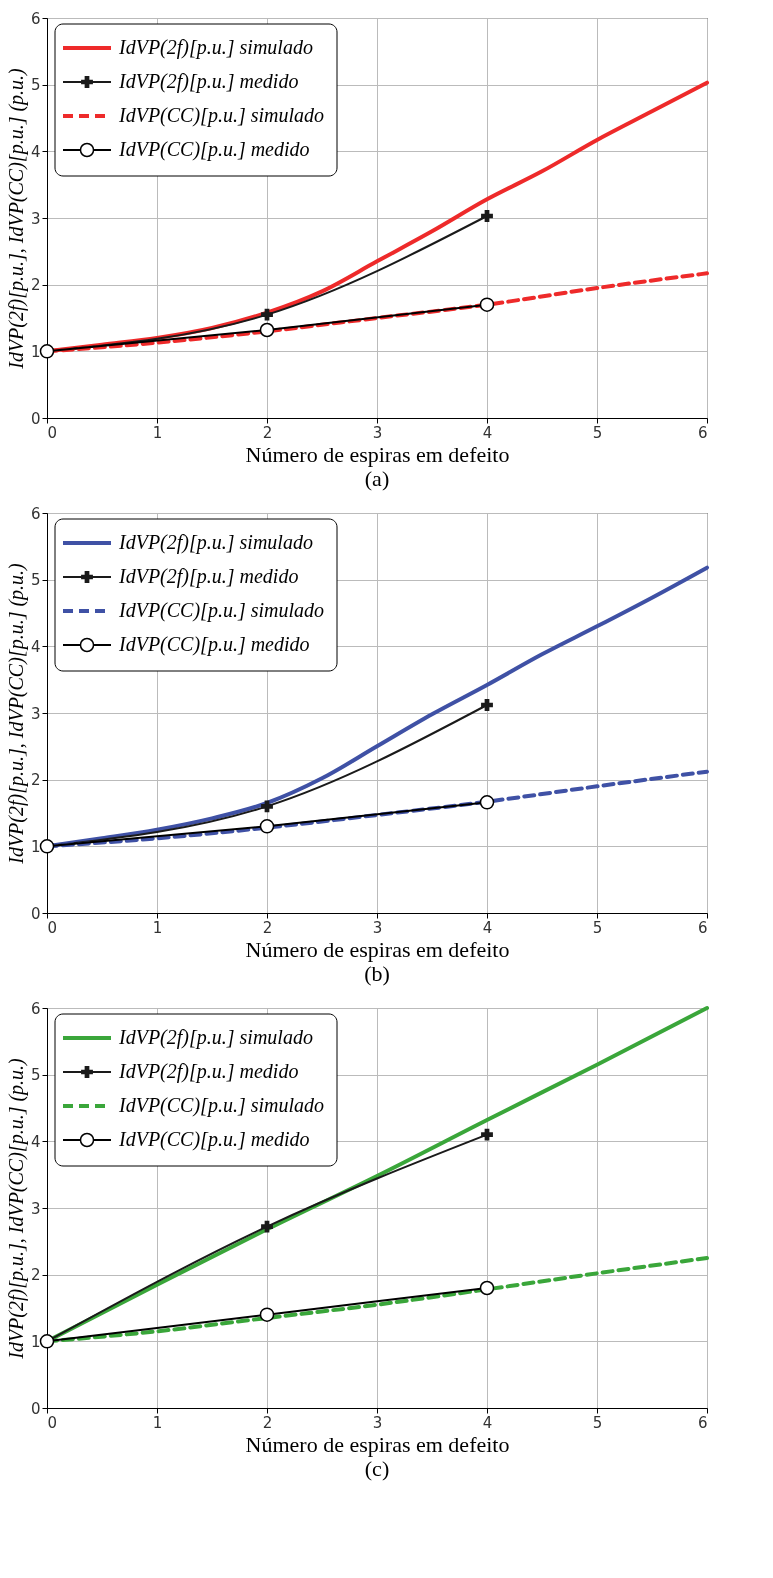 The image size is (773, 1578). What do you see at coordinates (377, 1468) in the screenshot?
I see `text: (c)` at bounding box center [377, 1468].